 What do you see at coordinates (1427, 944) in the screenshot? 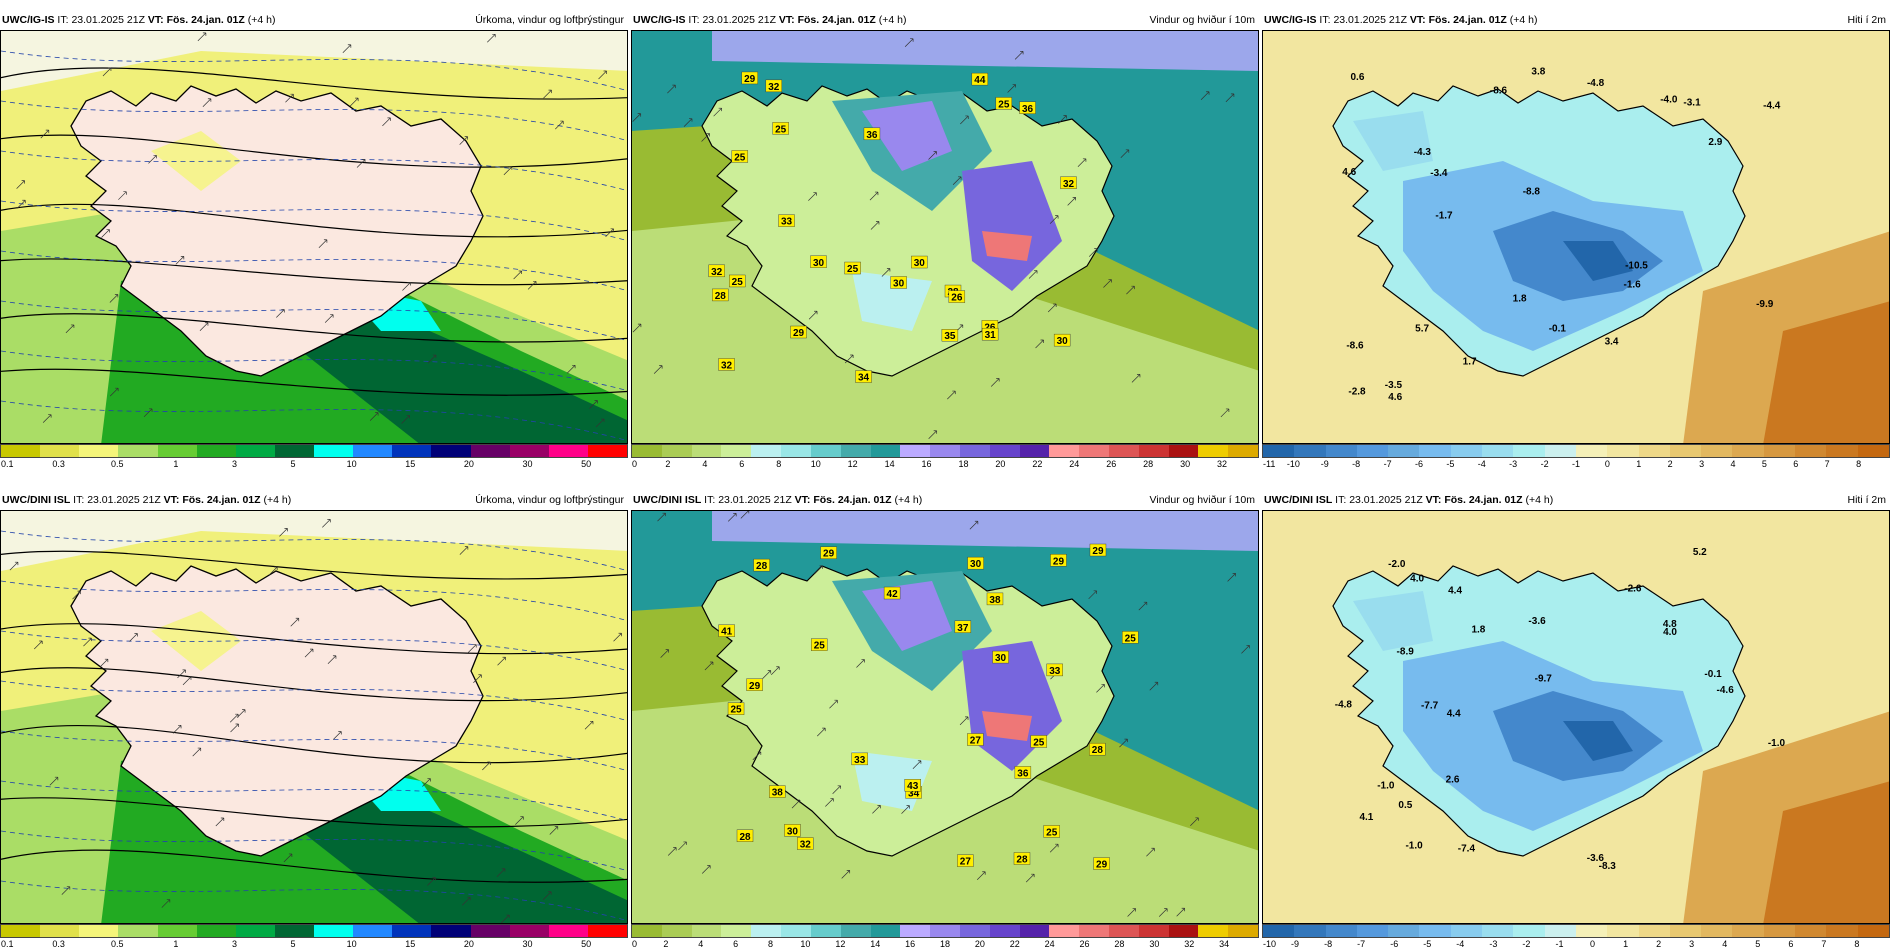
I see `colorbar-label: -5` at bounding box center [1427, 944].